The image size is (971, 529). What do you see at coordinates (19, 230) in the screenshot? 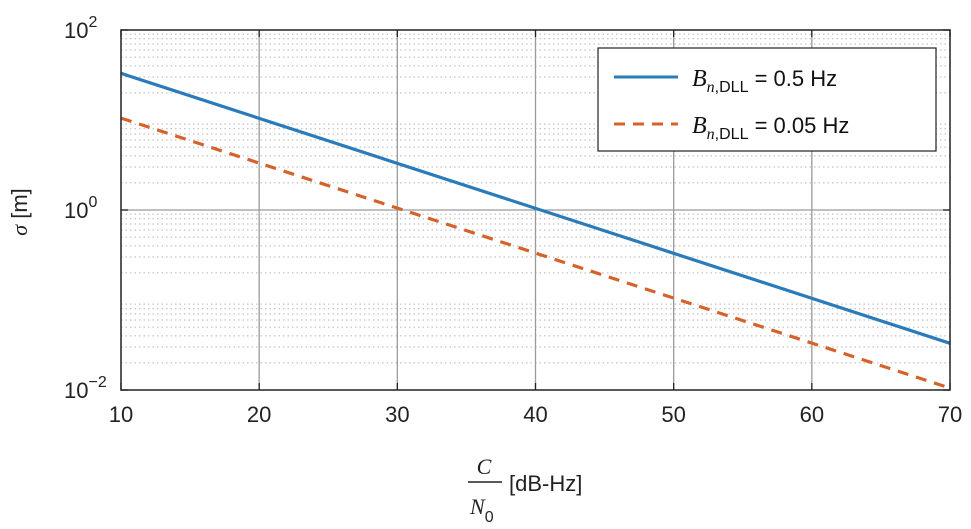
I see `y-label-symbol: σ` at bounding box center [19, 230].